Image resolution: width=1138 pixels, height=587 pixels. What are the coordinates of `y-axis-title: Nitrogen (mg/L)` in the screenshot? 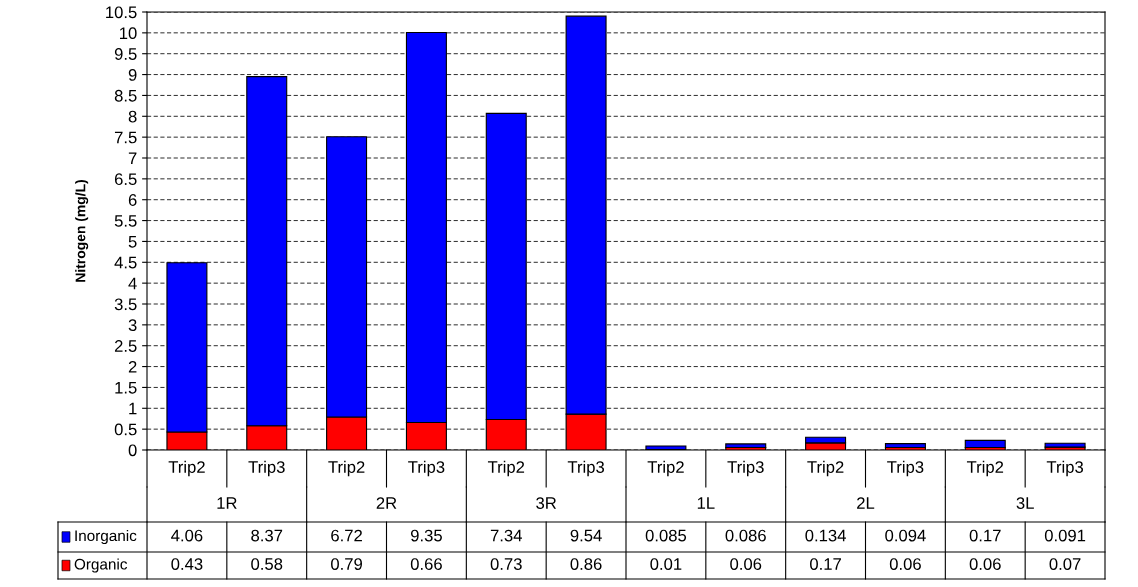 It's located at (82, 231).